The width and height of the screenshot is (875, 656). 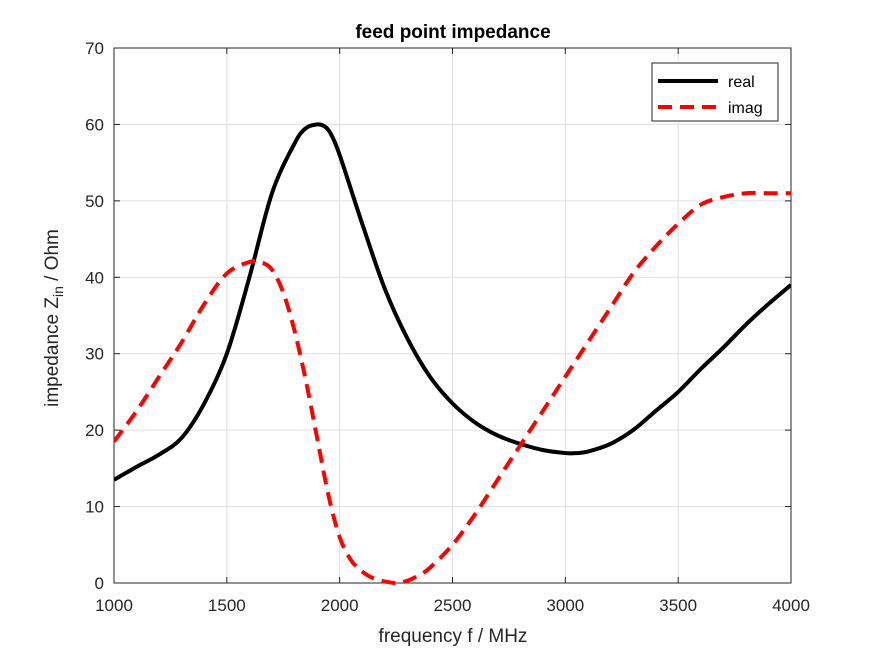 What do you see at coordinates (453, 605) in the screenshot?
I see `x-tick-label: 2500` at bounding box center [453, 605].